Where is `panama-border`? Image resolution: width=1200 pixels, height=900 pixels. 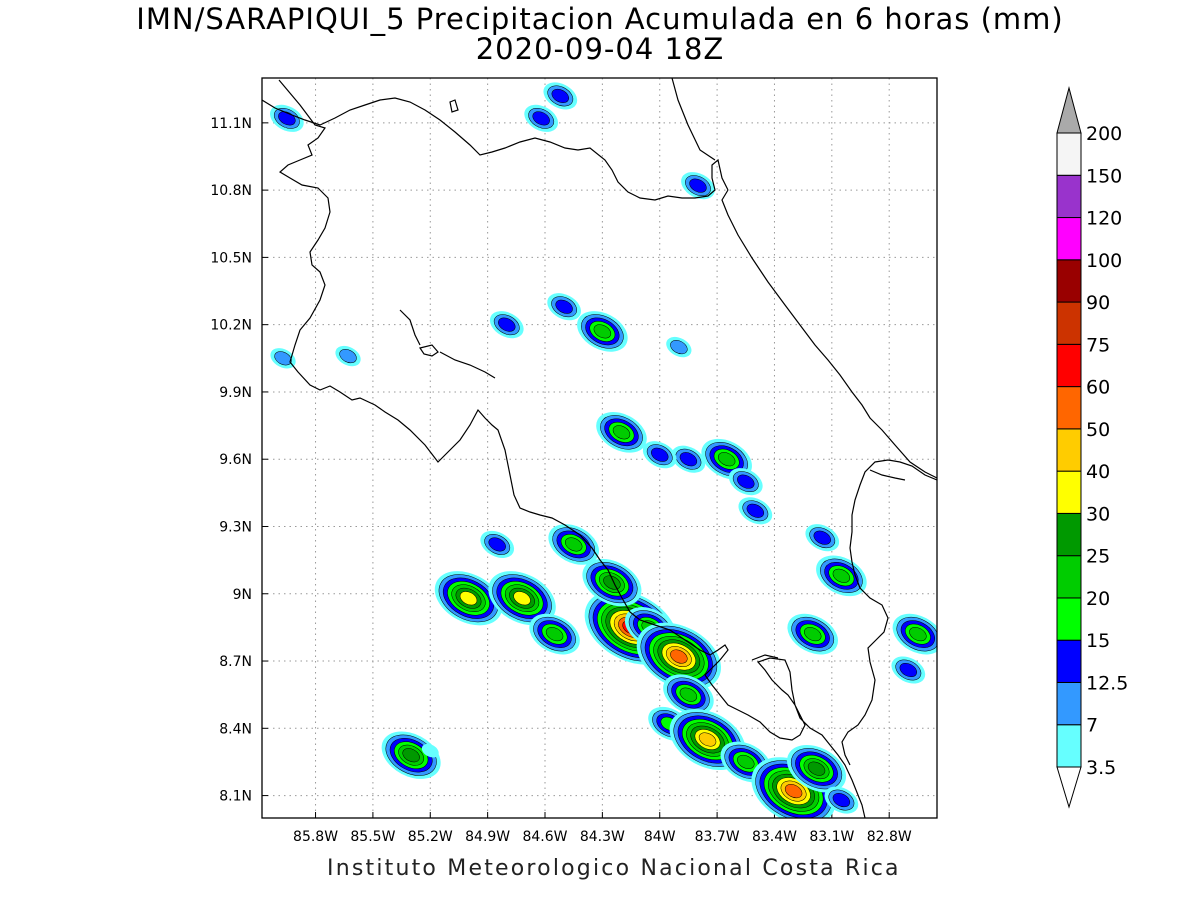
panama-border is located at coordinates (889, 612).